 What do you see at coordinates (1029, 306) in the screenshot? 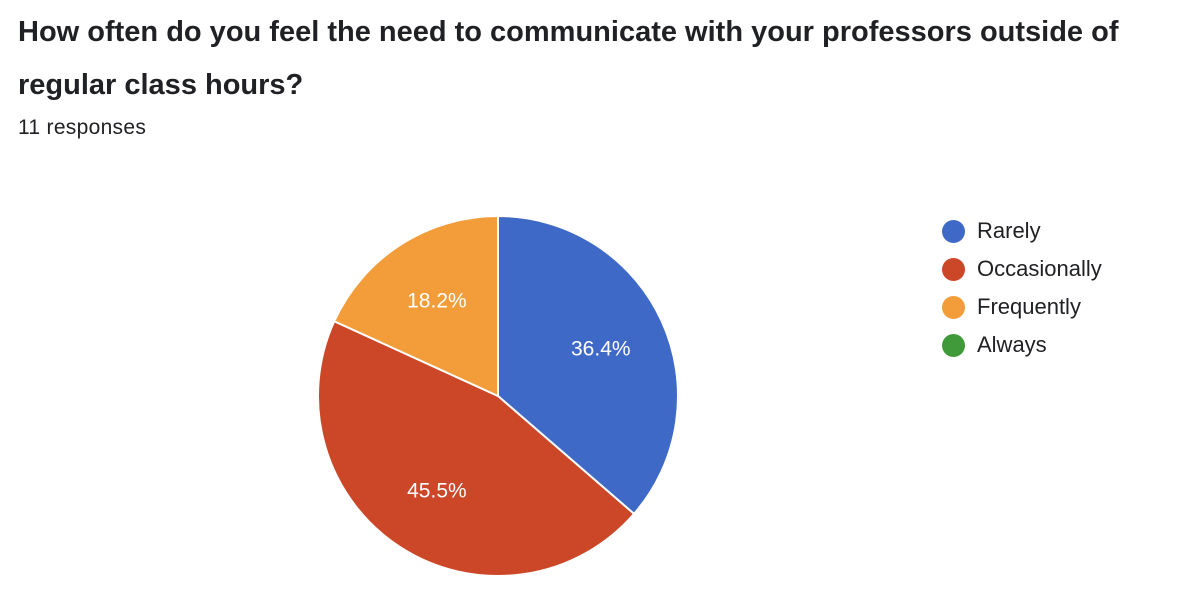
I see `legend-label-frequently: Frequently` at bounding box center [1029, 306].